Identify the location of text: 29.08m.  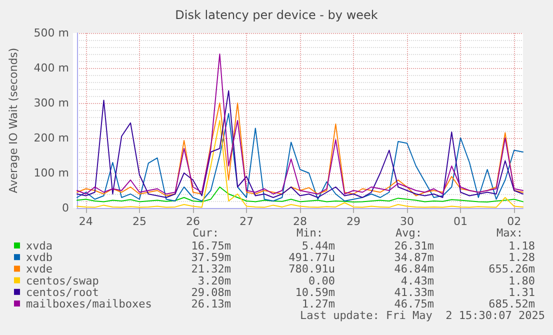
(211, 292).